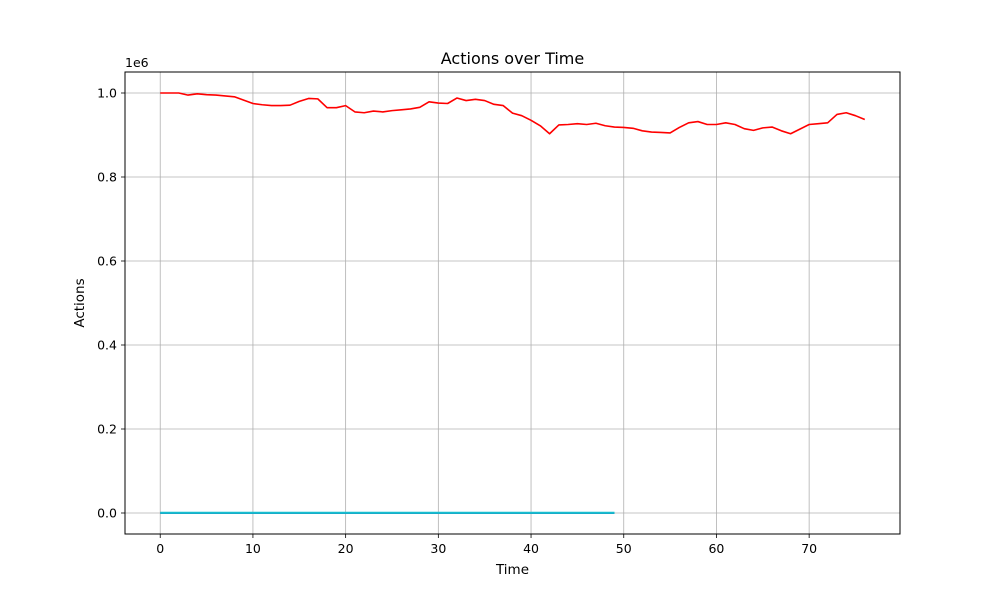 This screenshot has width=1000, height=600. Describe the element at coordinates (107, 93) in the screenshot. I see `y-tick-label: 1.0` at that location.